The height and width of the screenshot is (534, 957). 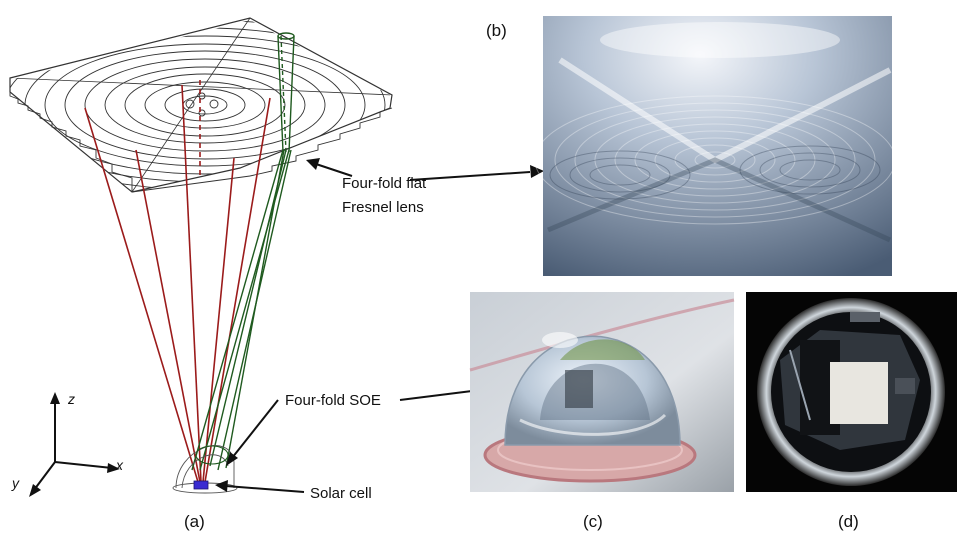 What do you see at coordinates (341, 493) in the screenshot?
I see `annotation-solar-cell: Solar cell` at bounding box center [341, 493].